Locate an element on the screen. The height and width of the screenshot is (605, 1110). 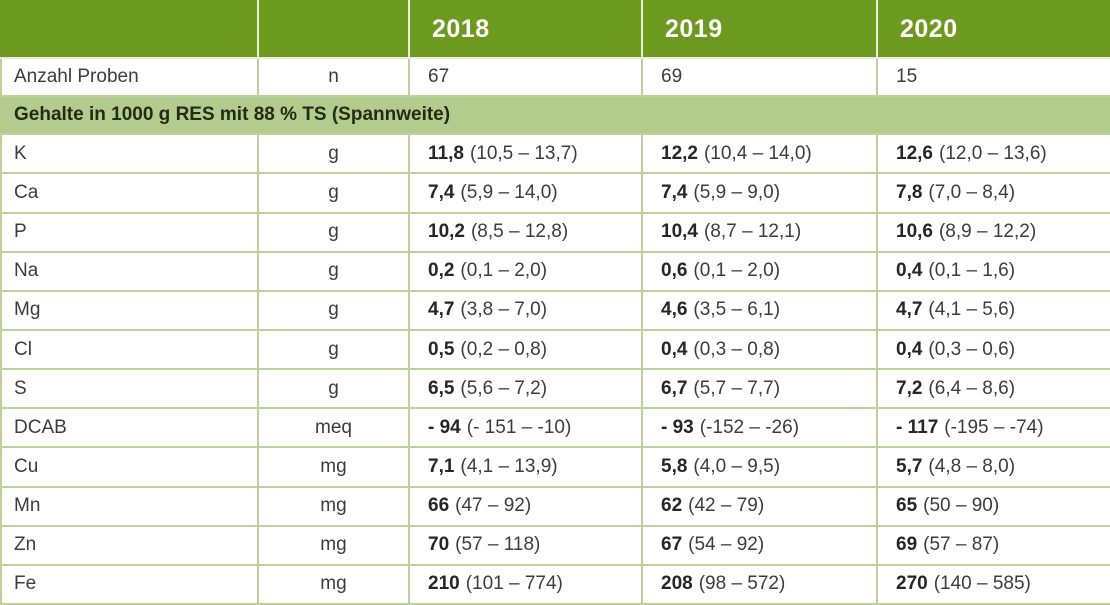
mean-value: 12,2 is located at coordinates (679, 153).